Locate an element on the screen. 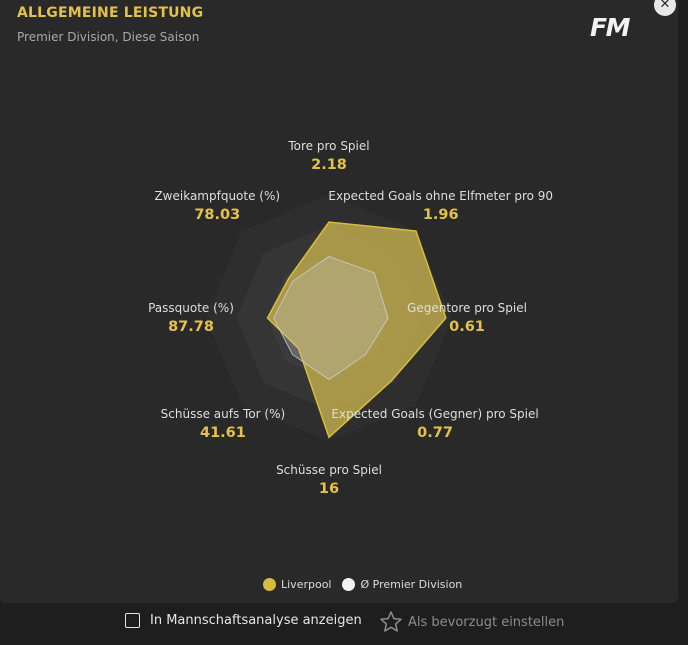 This screenshot has height=645, width=688. chart-legend: Liverpool Ø Premier Division is located at coordinates (368, 584).